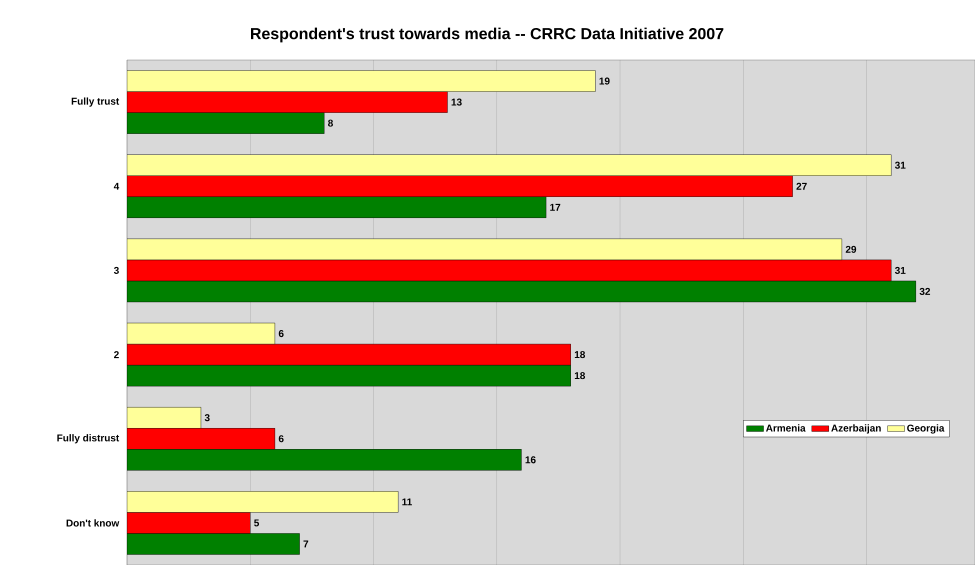 This screenshot has width=975, height=565. What do you see at coordinates (93, 523) in the screenshot?
I see `y-tick-label: Don't know` at bounding box center [93, 523].